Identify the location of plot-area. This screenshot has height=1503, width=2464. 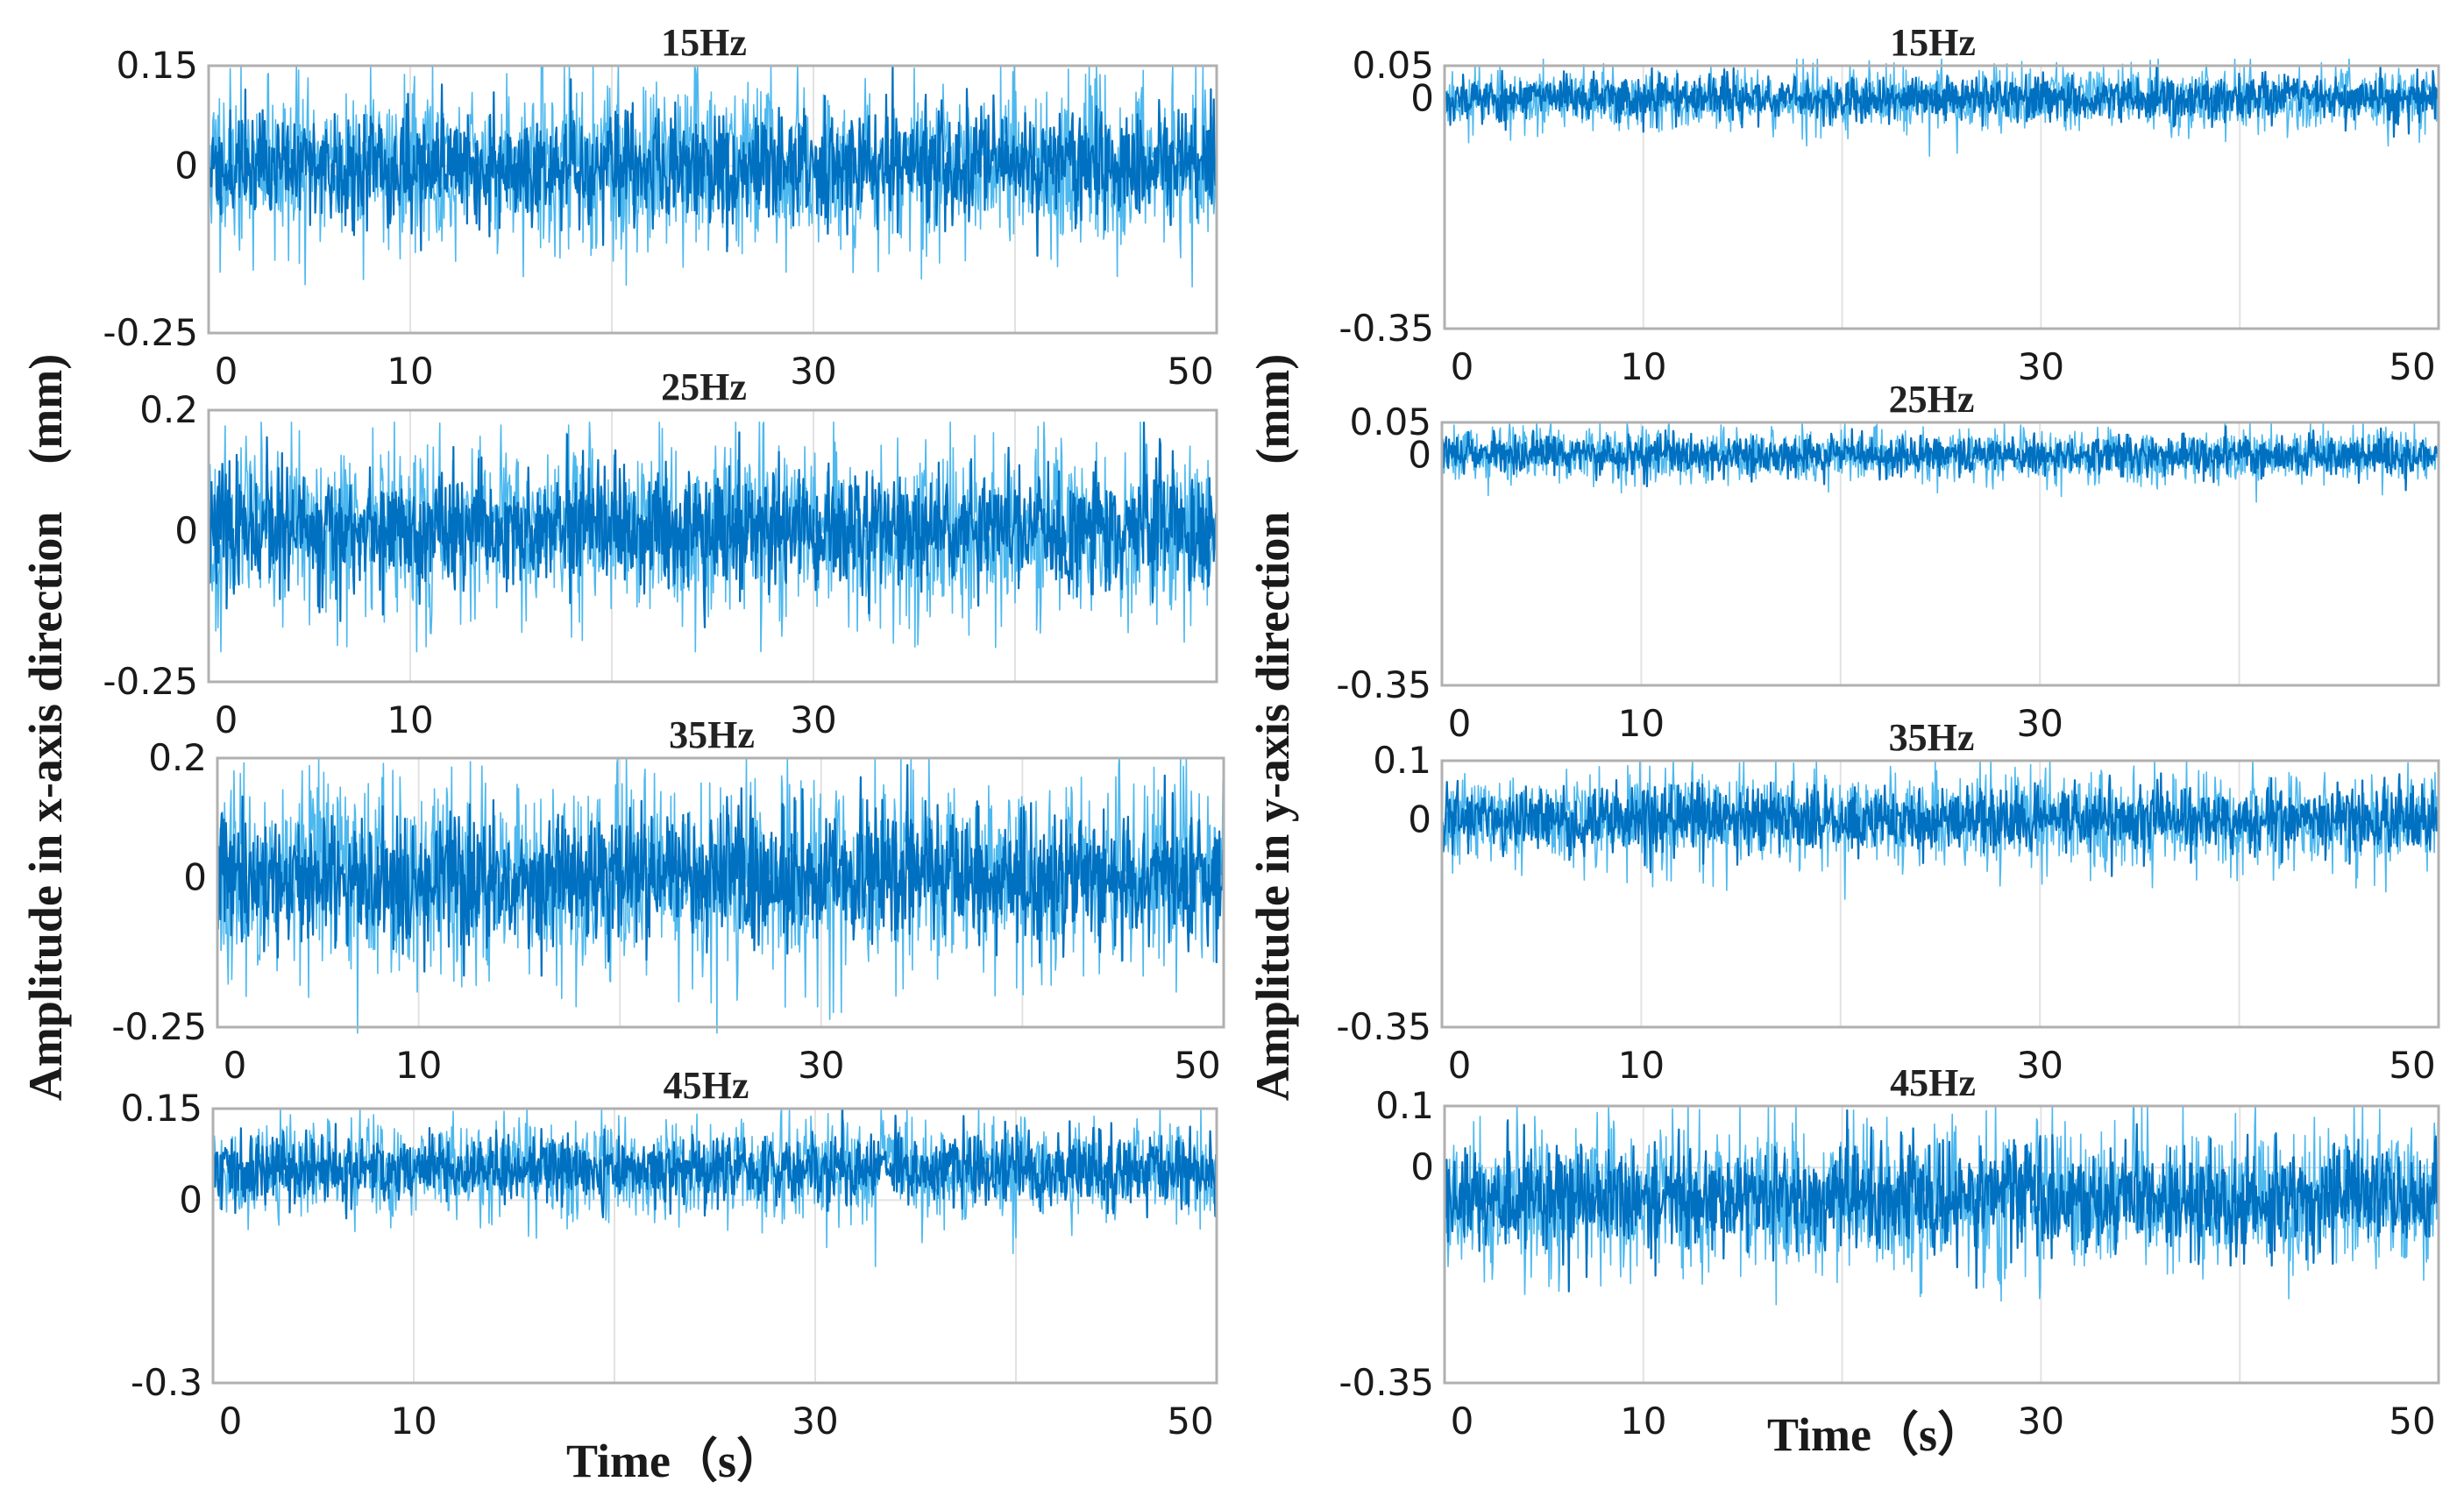
(715, 1246).